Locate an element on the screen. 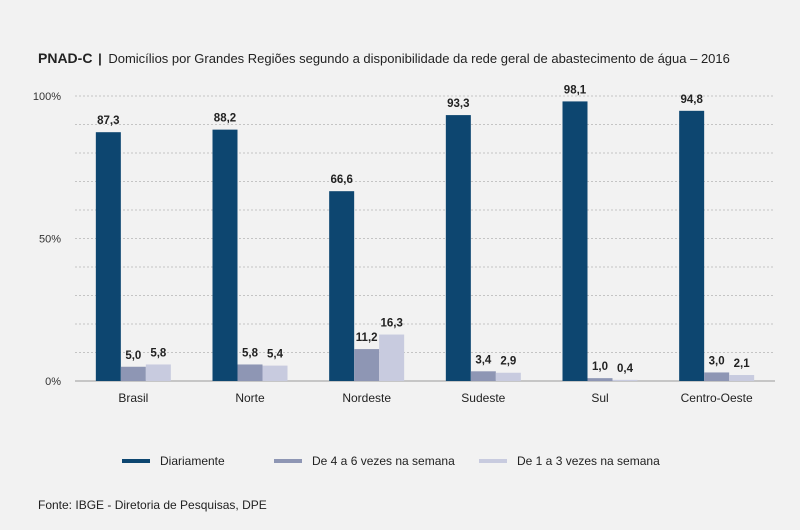 The width and height of the screenshot is (800, 530). legend-item-1-a-3: De 1 a 3 vezes na semana is located at coordinates (569, 461).